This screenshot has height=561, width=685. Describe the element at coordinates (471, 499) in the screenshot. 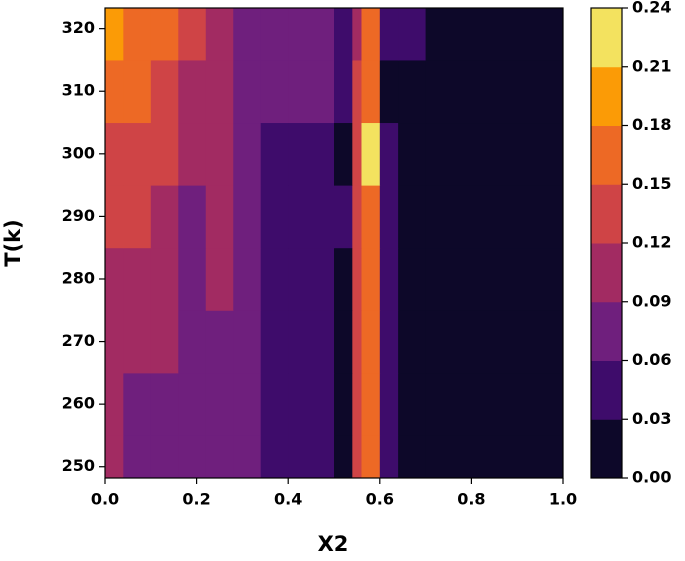

I see `x-tick-label: 0.8` at that location.